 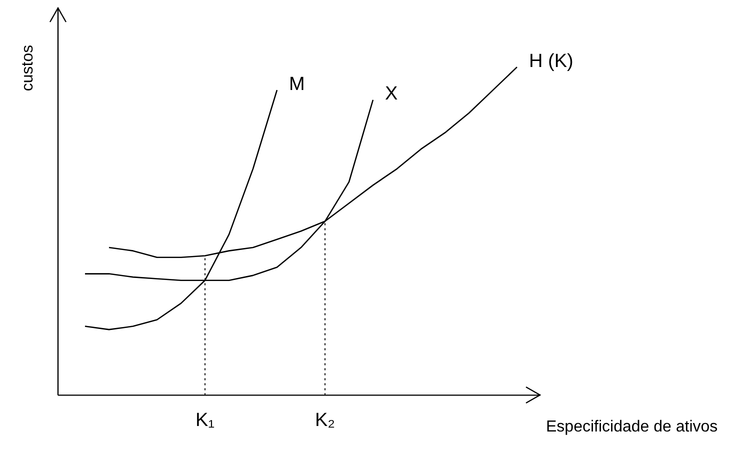 I want to click on x-tick-label: K₂, so click(x=325, y=420).